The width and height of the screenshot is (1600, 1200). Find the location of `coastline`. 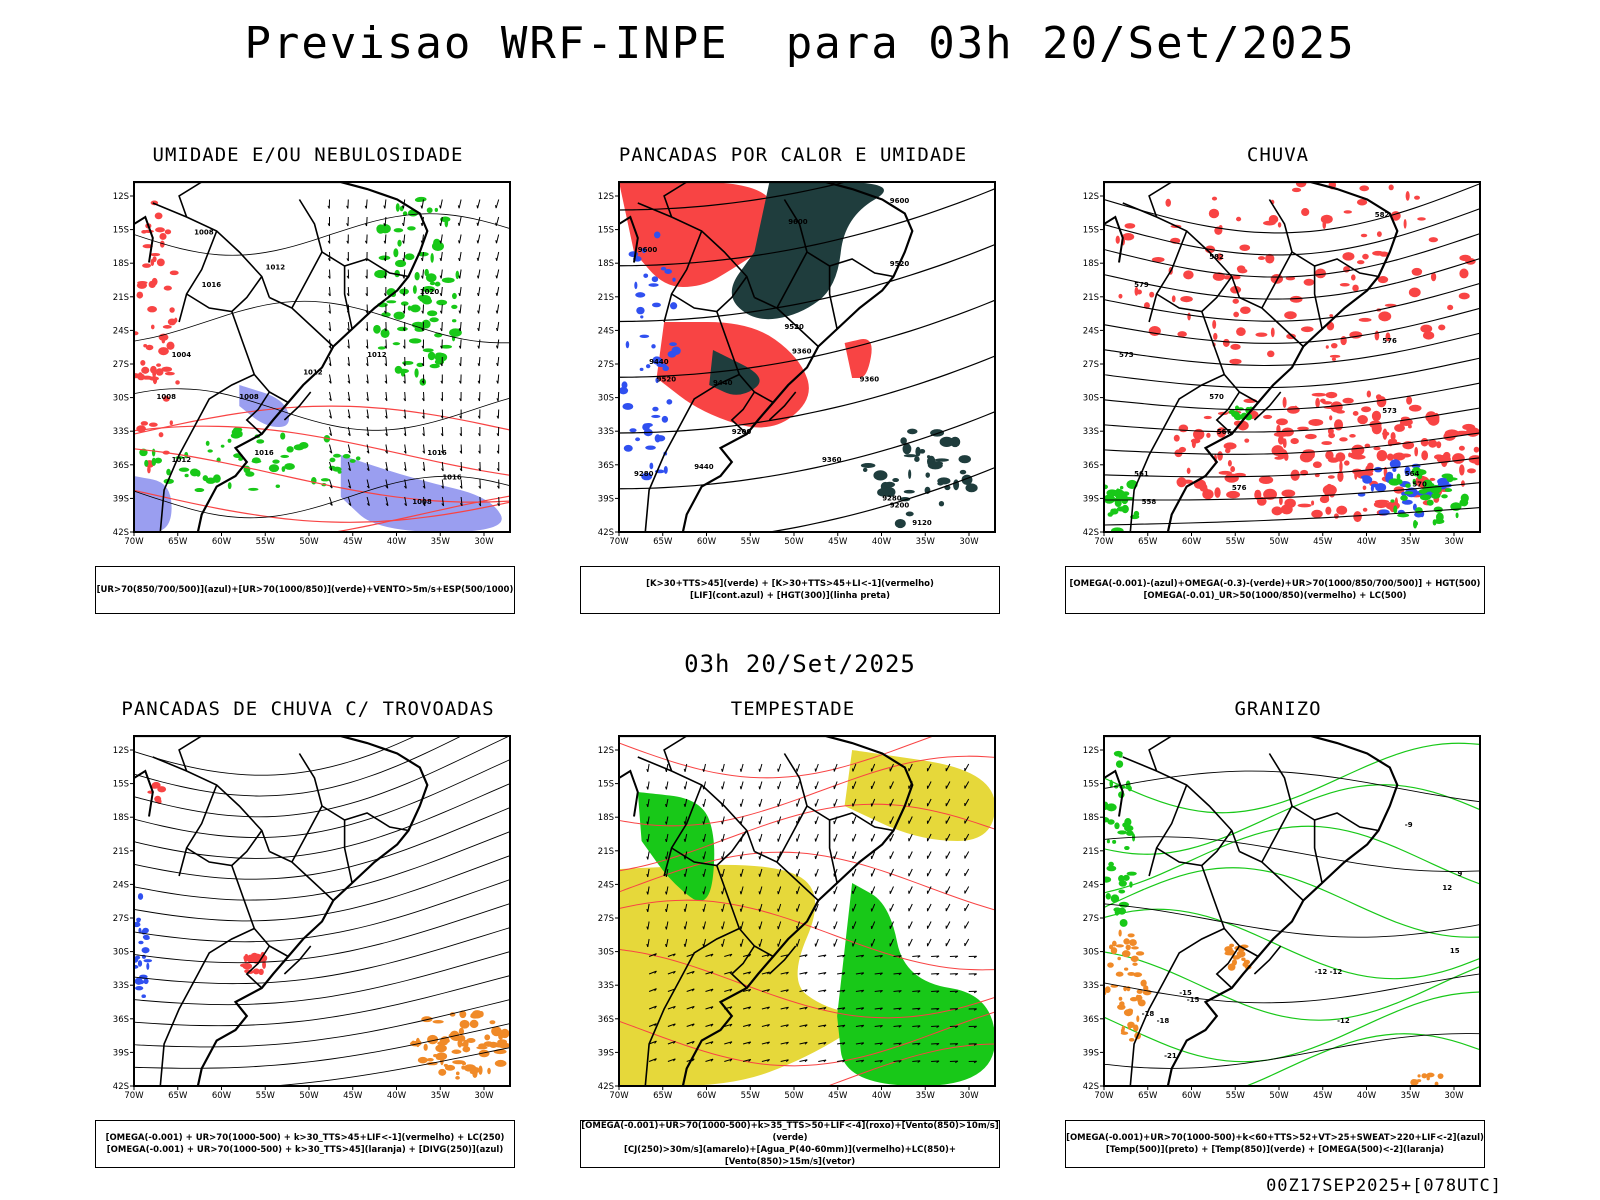

coastline is located at coordinates (281, 911).